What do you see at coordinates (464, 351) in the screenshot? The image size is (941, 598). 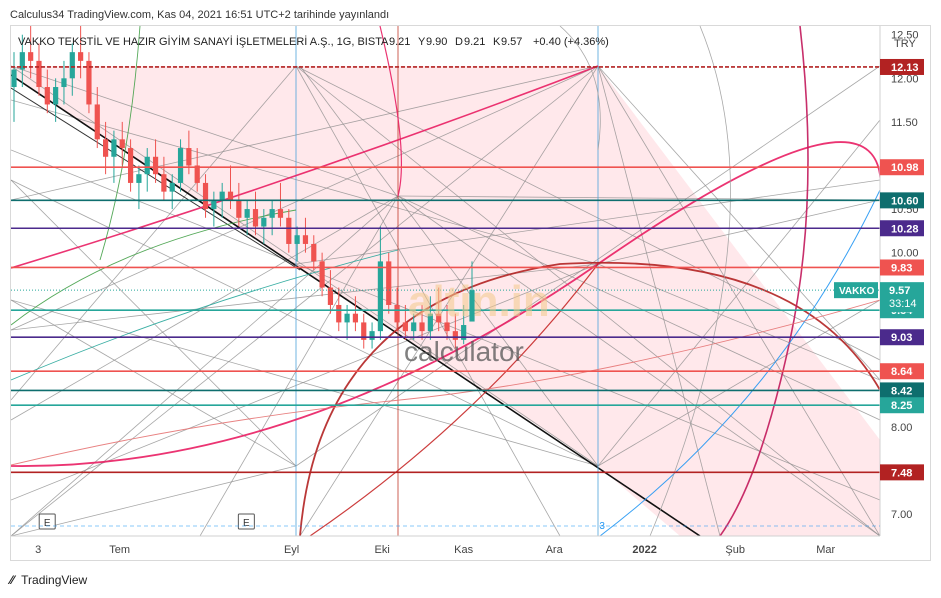 I see `watermark-sub: calculator` at bounding box center [464, 351].